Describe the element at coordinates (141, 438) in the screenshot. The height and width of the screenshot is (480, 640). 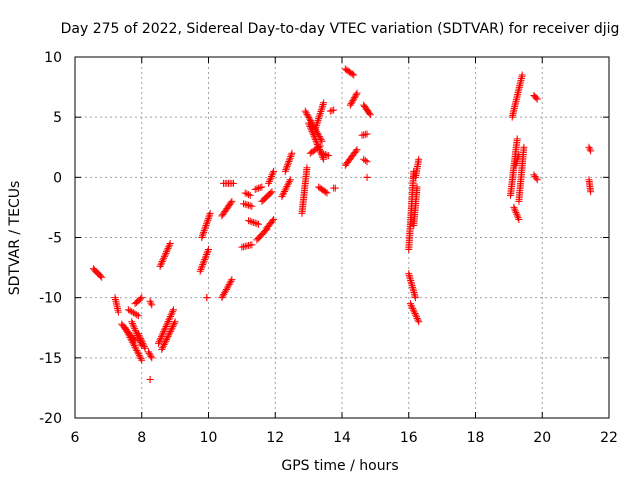
I see `x-tick-label: 8` at that location.